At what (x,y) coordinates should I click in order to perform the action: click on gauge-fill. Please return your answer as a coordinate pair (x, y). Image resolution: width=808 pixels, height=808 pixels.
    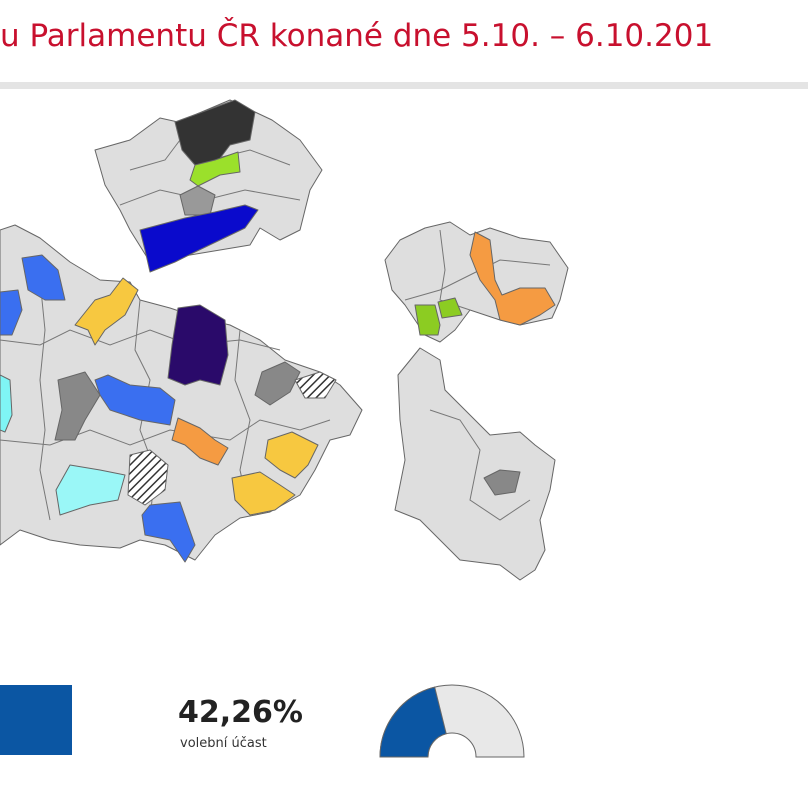
    Looking at the image, I should click on (413, 722).